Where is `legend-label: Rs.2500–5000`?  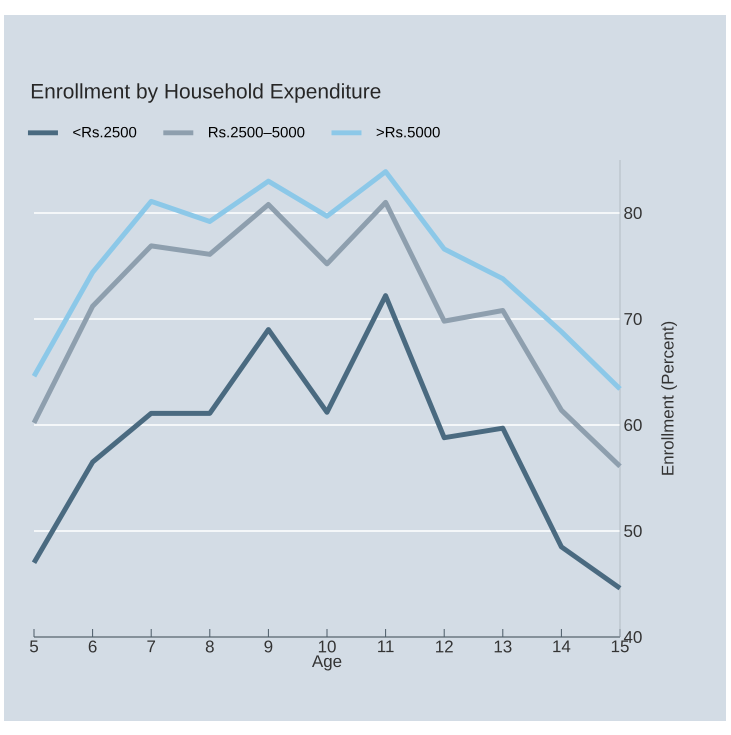
legend-label: Rs.2500–5000 is located at coordinates (256, 132).